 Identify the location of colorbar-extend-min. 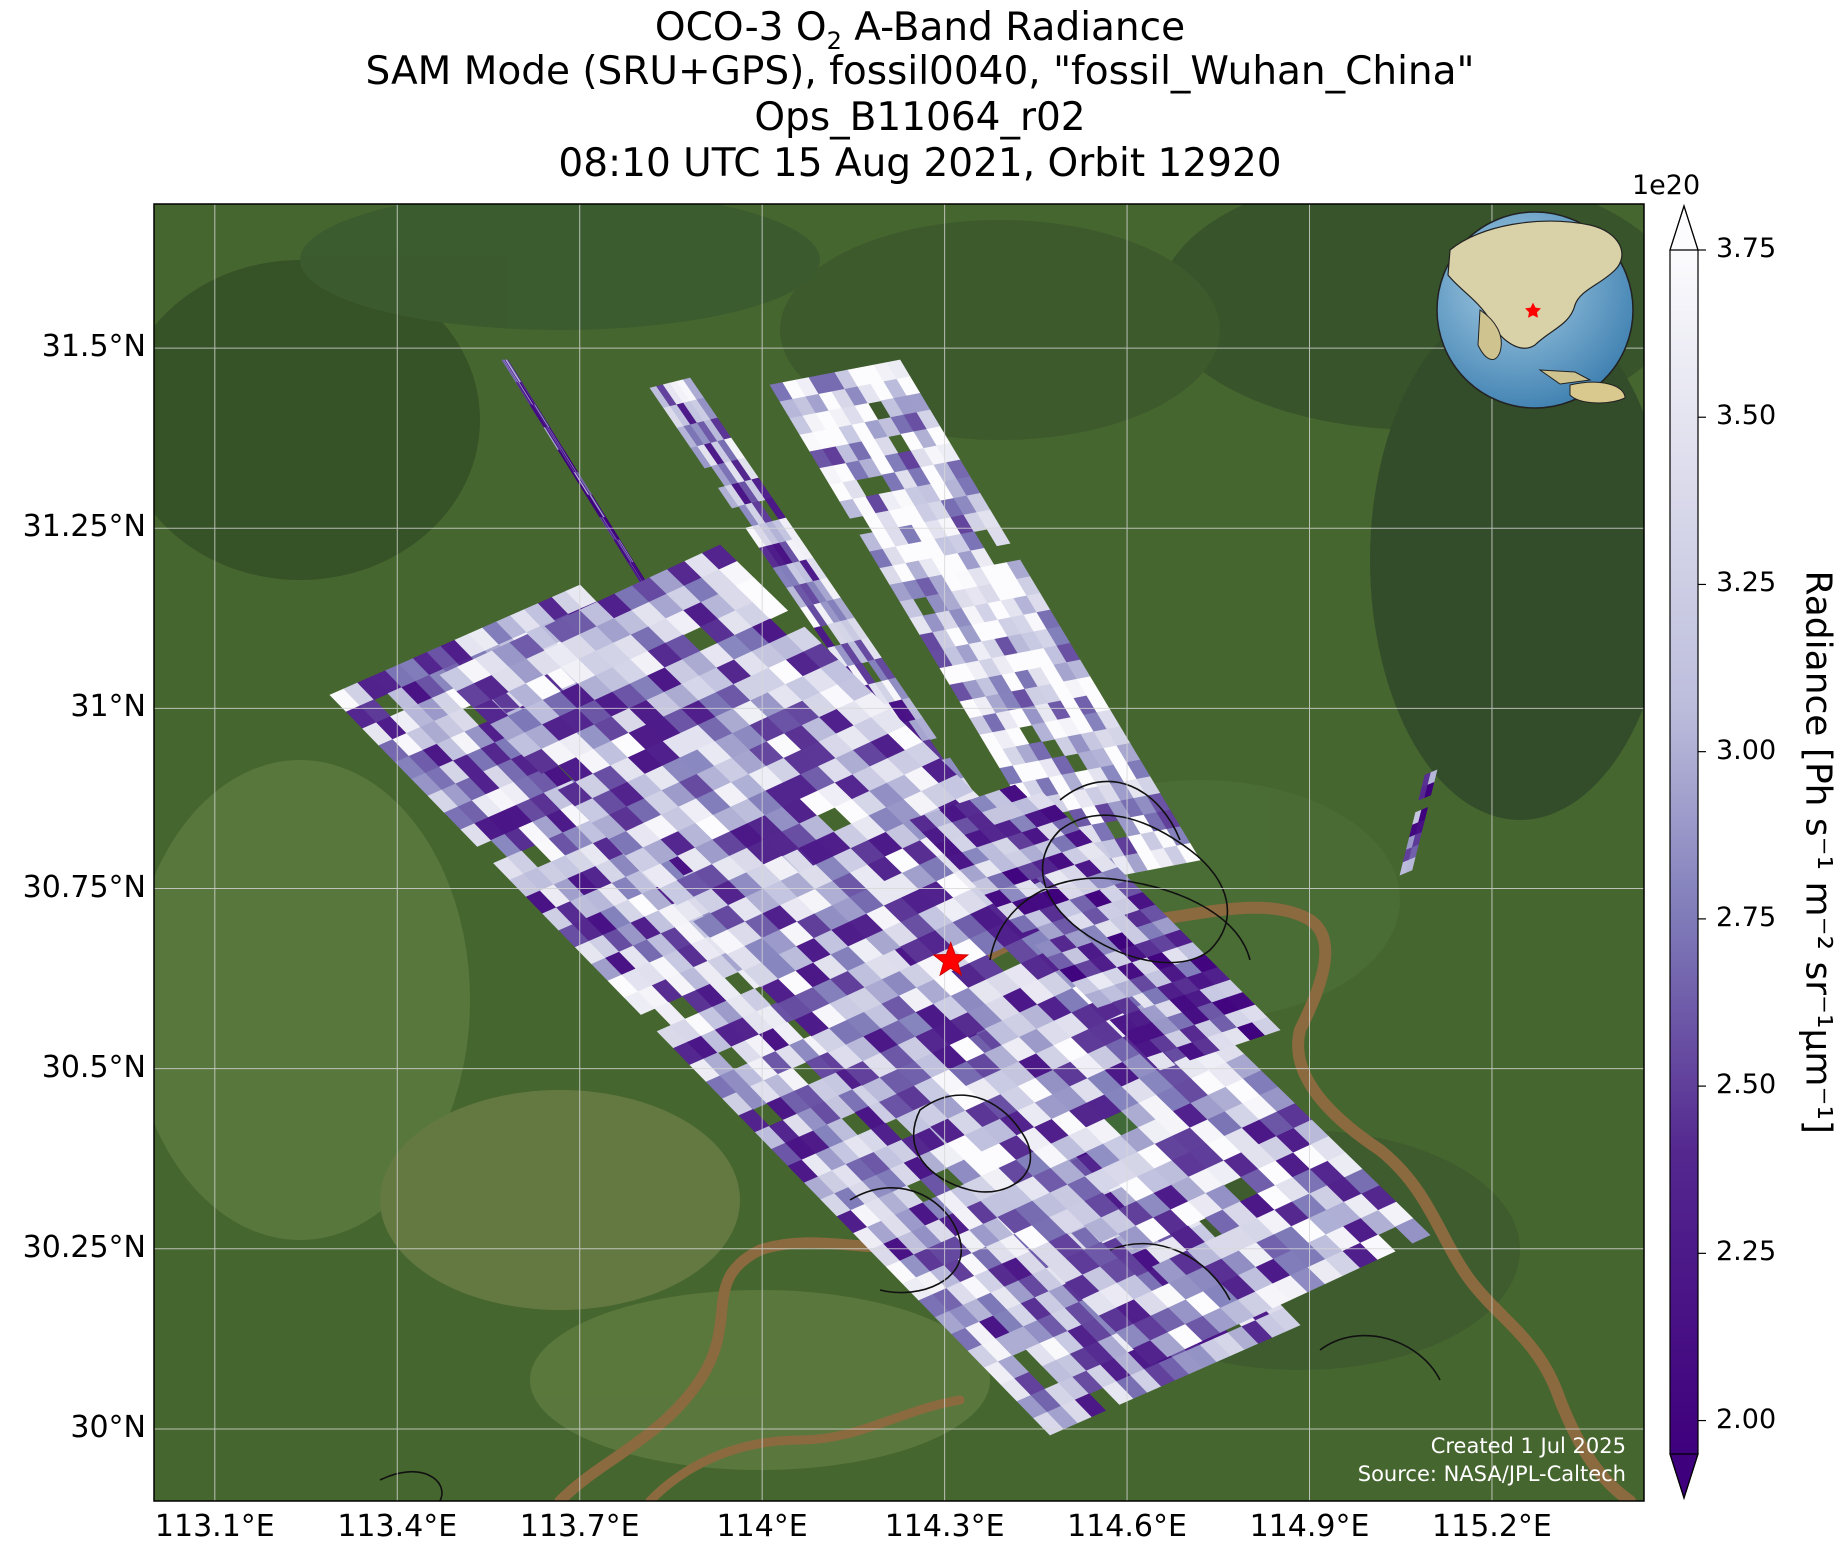
(1684, 1476).